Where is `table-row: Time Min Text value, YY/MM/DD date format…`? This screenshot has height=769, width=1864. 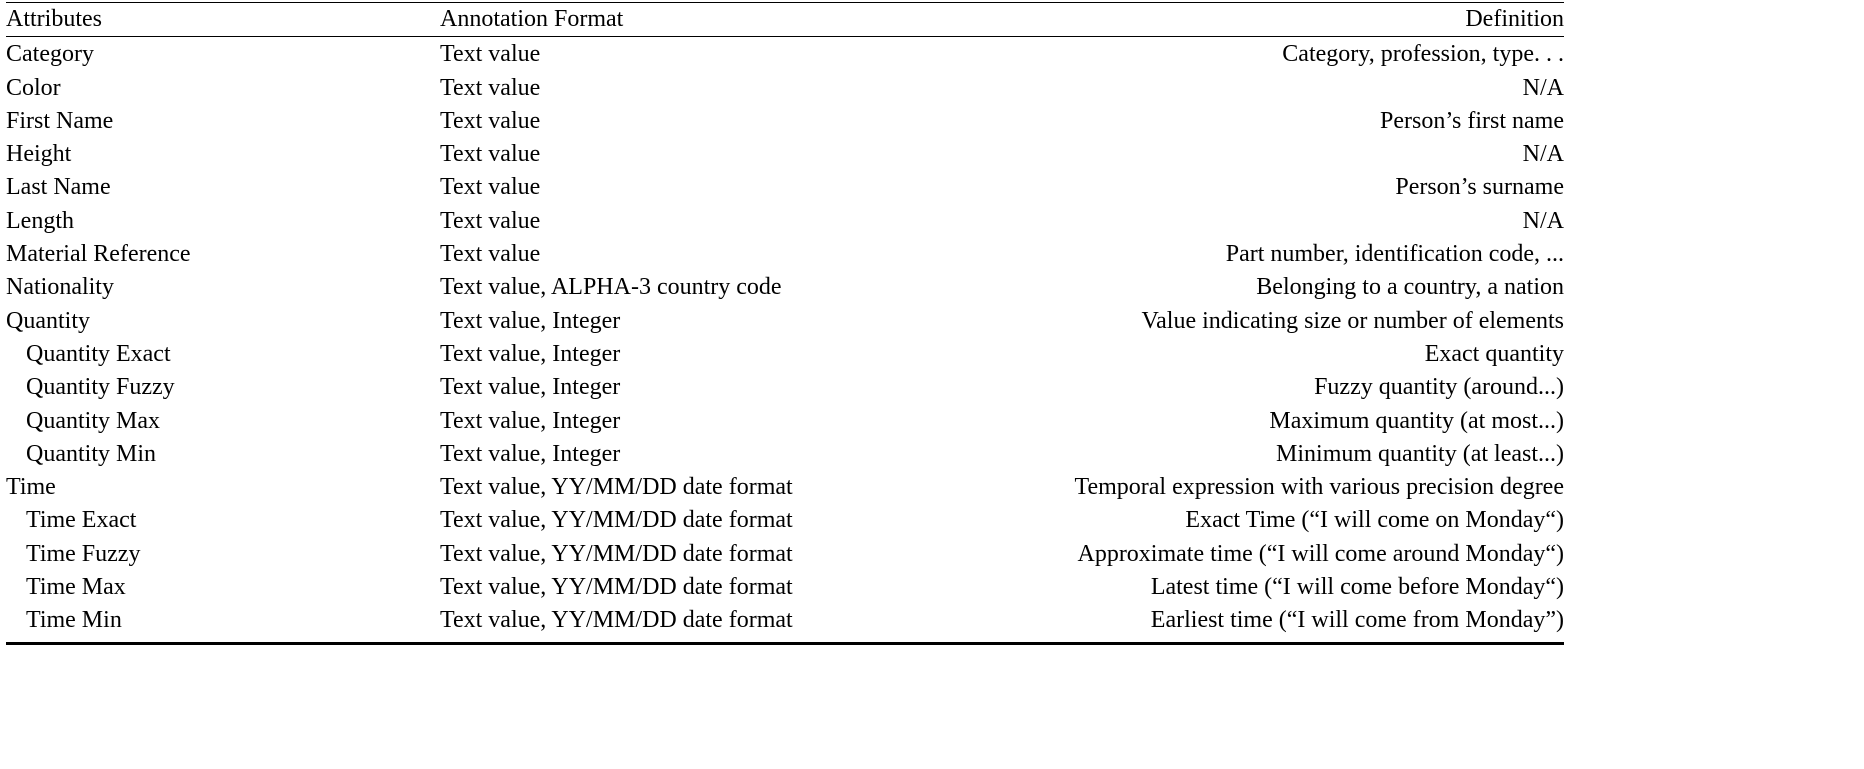 table-row: Time Min Text value, YY/MM/DD date format… is located at coordinates (785, 624).